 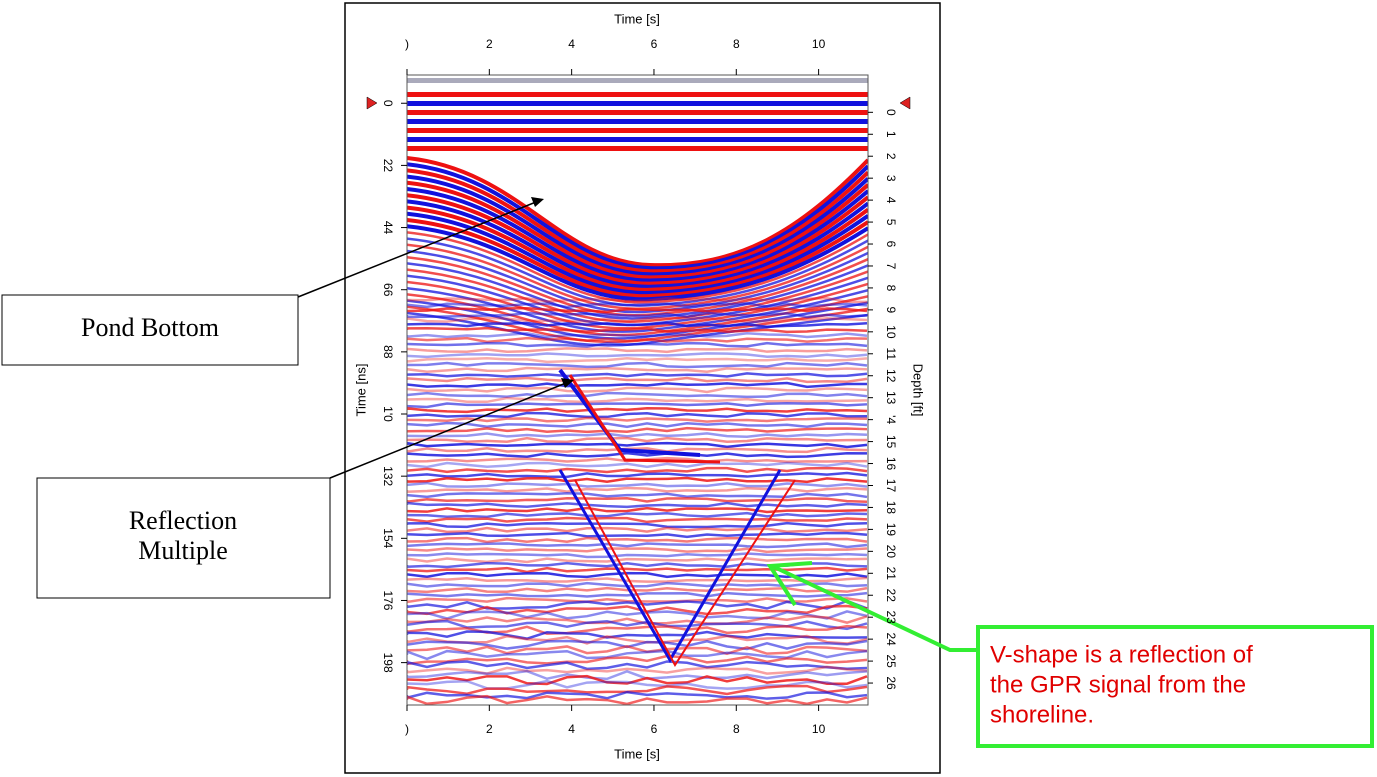 I want to click on y2-tick-label: 5, so click(x=891, y=222).